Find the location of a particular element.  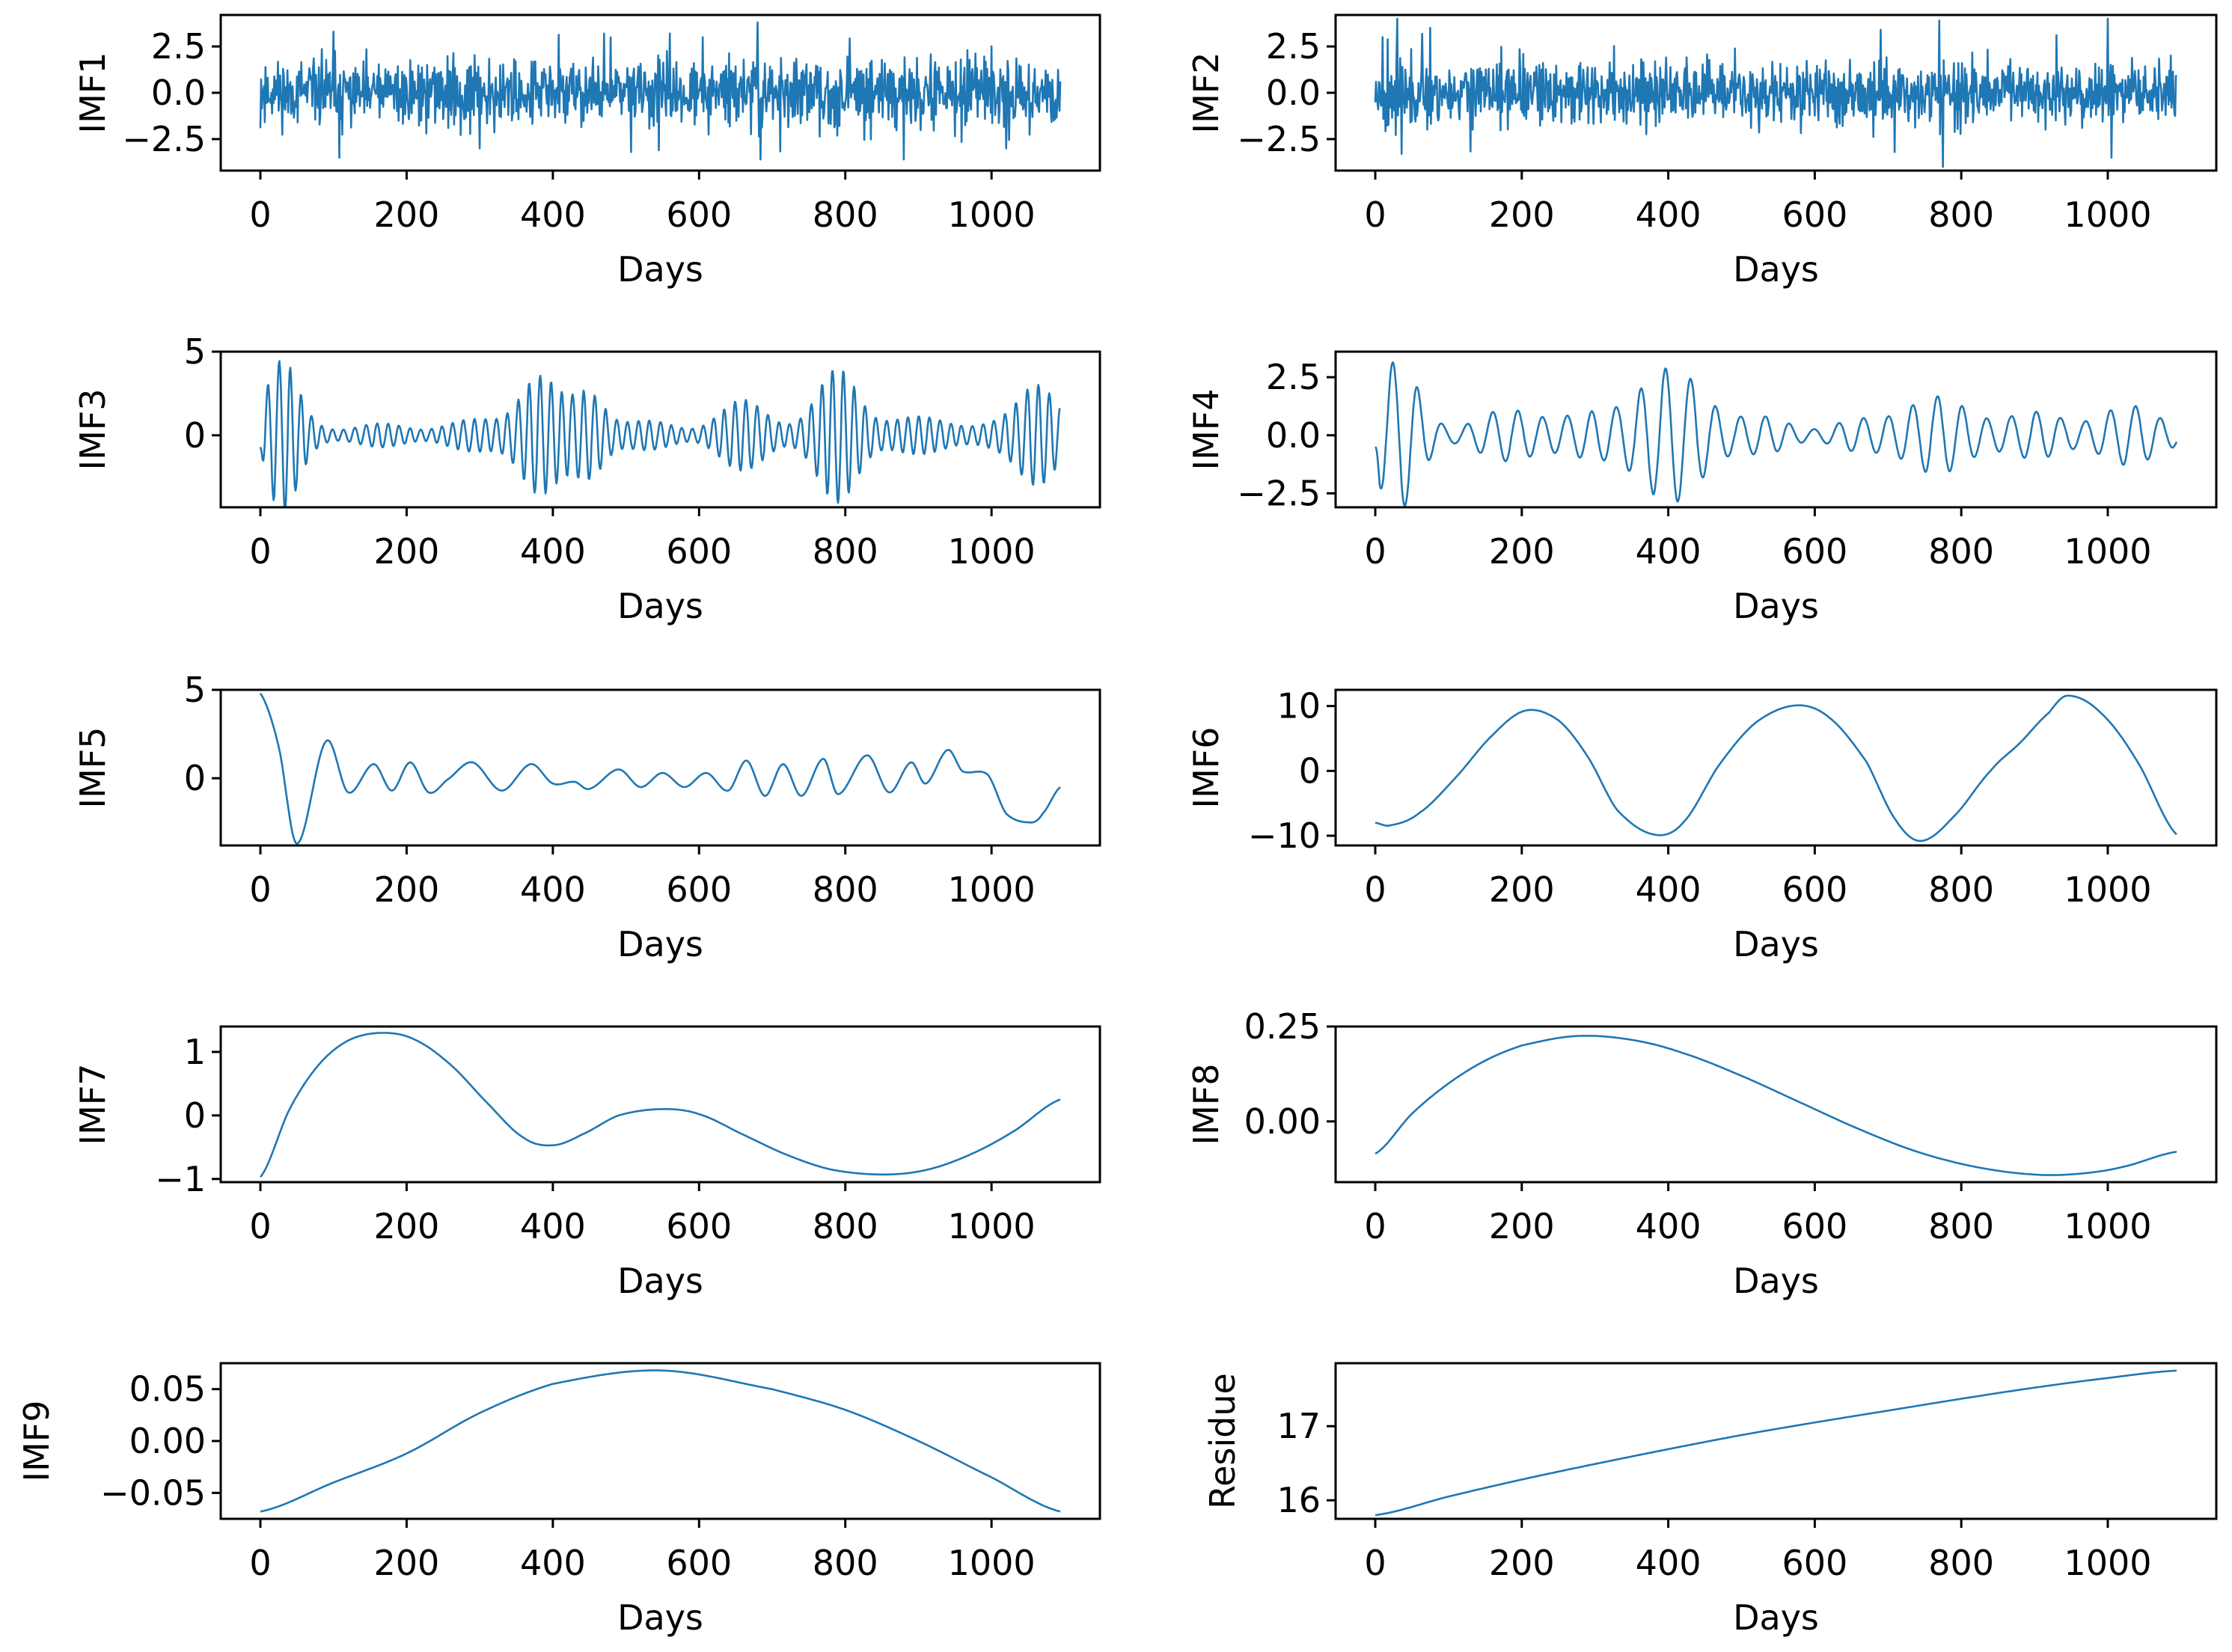

imf9-series-line is located at coordinates (660, 1441).